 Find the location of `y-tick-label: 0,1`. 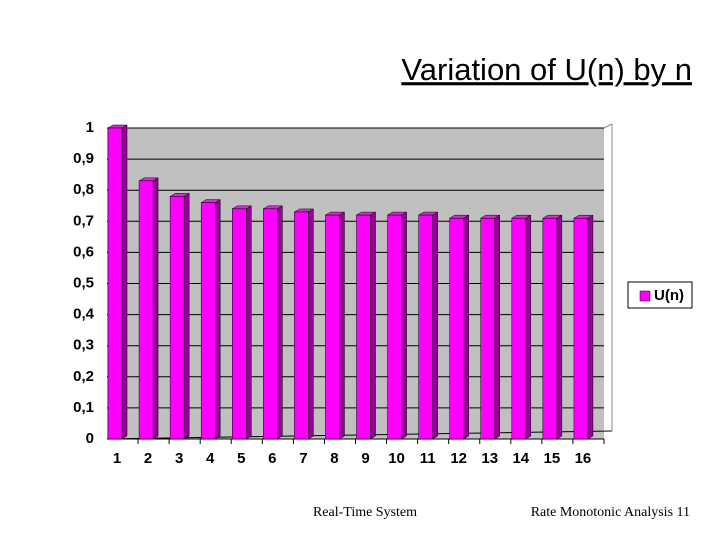

y-tick-label: 0,1 is located at coordinates (83, 407).